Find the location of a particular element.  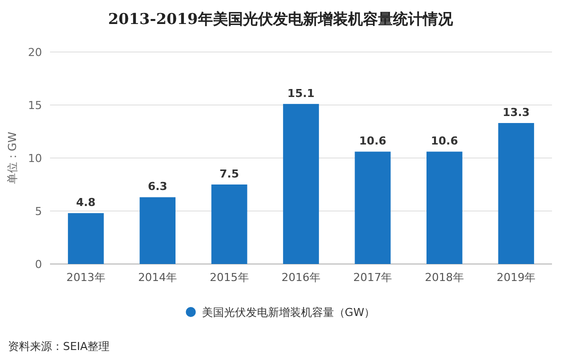

y-tick-label: 10 is located at coordinates (35, 158).